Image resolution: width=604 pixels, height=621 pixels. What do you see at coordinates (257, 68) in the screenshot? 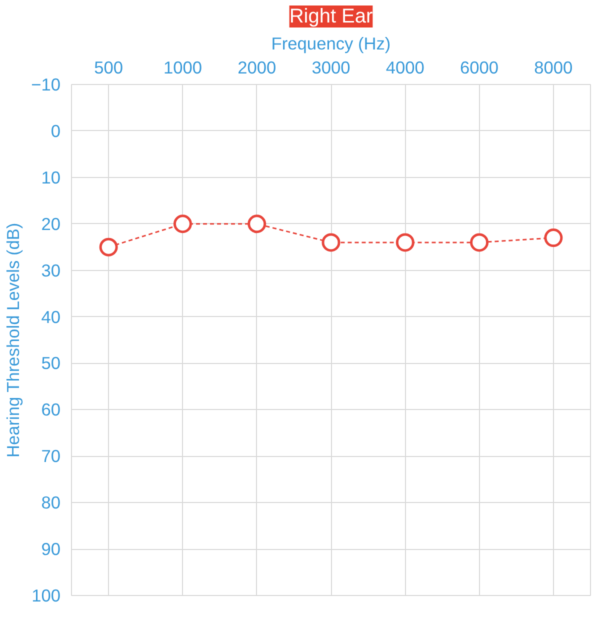
I see `x-tick-label: 2000` at bounding box center [257, 68].